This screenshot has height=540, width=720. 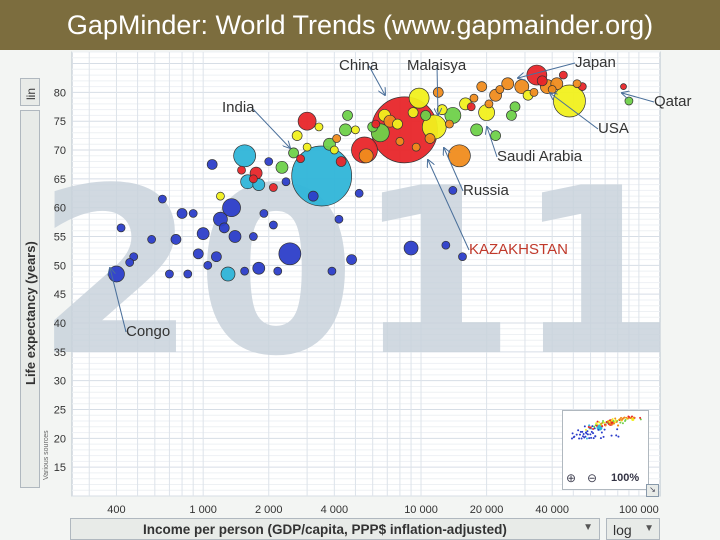 I want to click on x-scale-selector: log ▼, so click(x=633, y=529).